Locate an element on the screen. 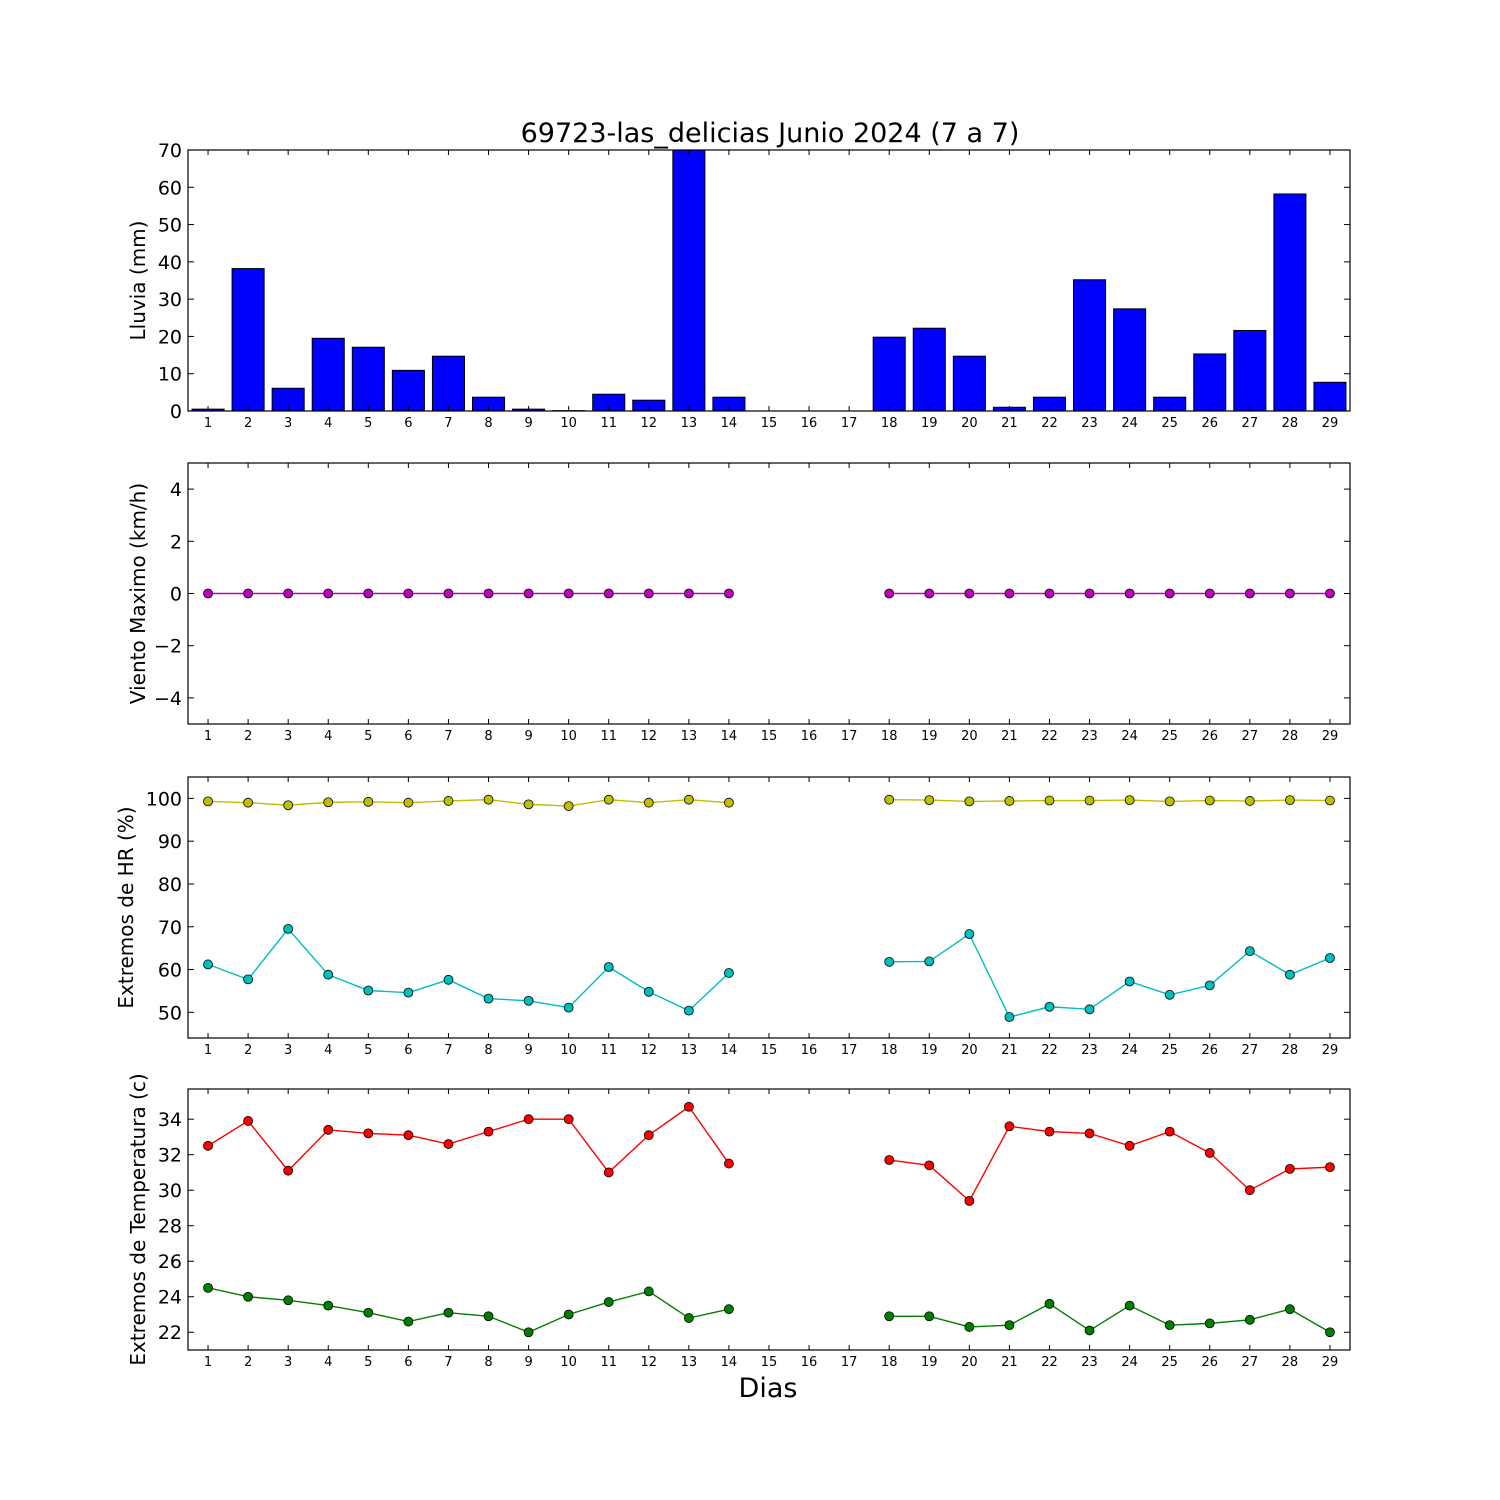 The height and width of the screenshot is (1500, 1500). x-tick-label: 24 is located at coordinates (1129, 1050).